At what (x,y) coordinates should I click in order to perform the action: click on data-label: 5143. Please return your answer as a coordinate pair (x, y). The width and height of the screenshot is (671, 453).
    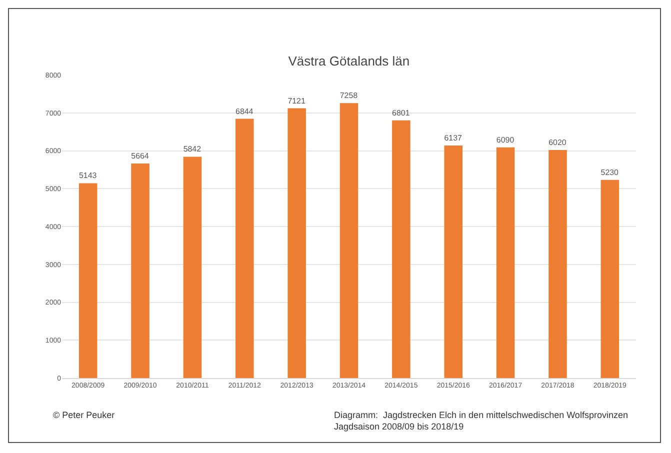
    Looking at the image, I should click on (88, 175).